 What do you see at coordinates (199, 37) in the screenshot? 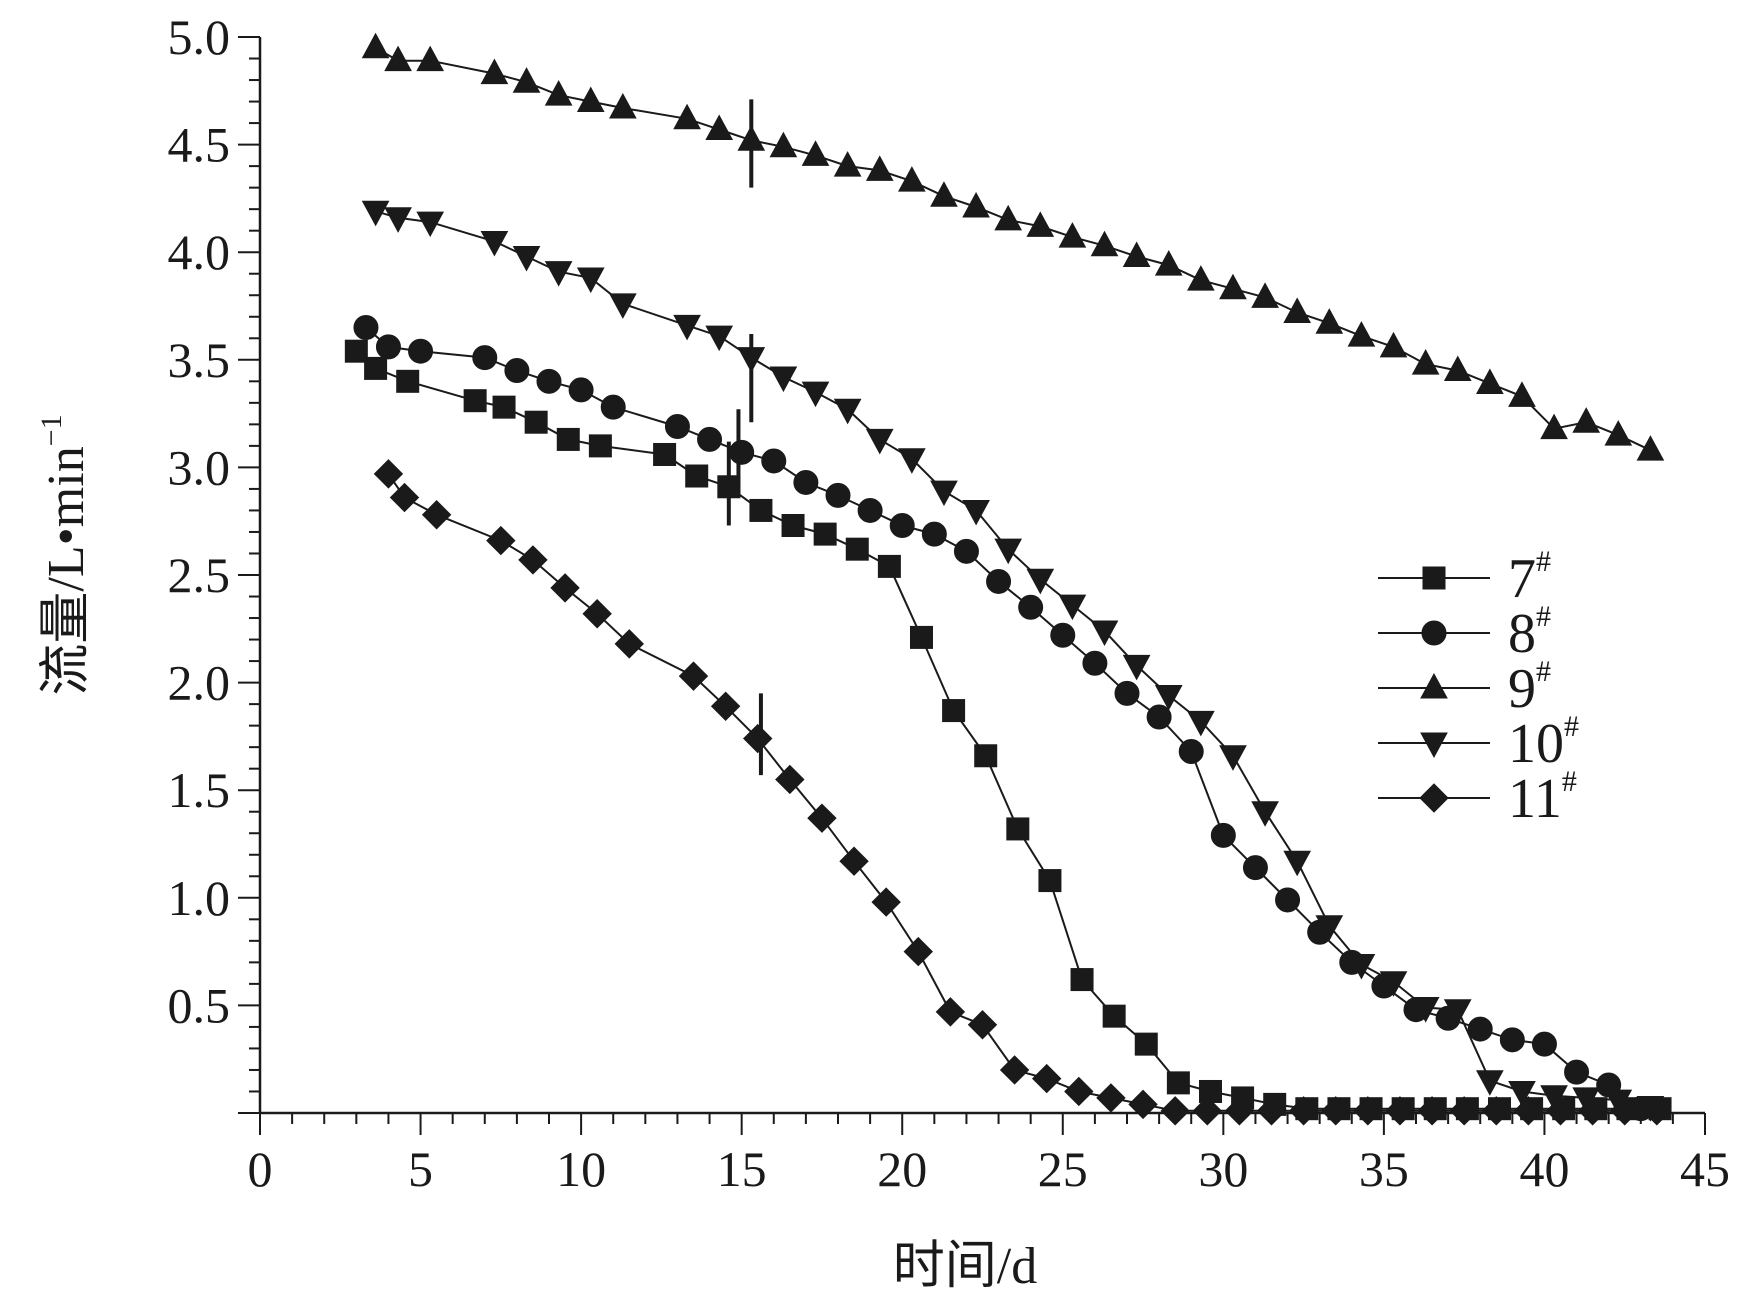
I see `y-tick-label: 5.0` at bounding box center [199, 37].